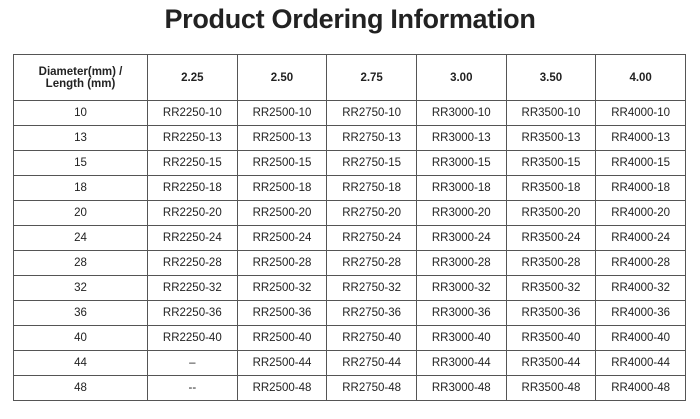 This screenshot has height=419, width=700. What do you see at coordinates (461, 338) in the screenshot?
I see `product-code: RR3000-40` at bounding box center [461, 338].